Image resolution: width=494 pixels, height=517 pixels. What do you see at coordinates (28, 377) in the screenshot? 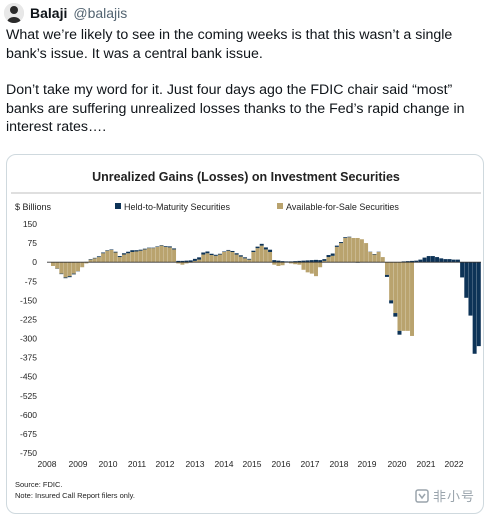
I see `y-tick-label: -450` at bounding box center [28, 377].